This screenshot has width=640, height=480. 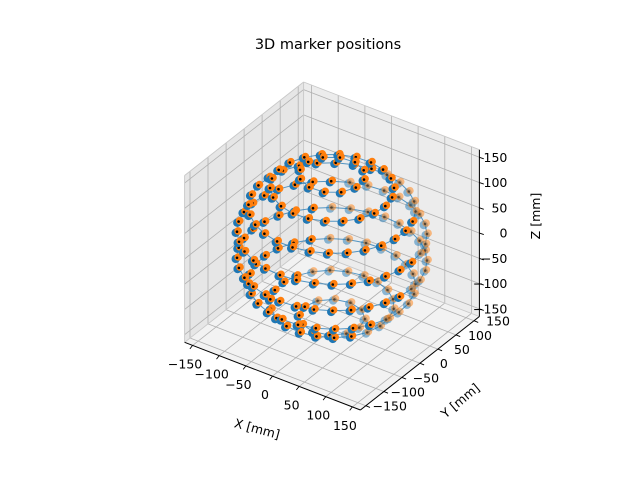 I want to click on y-tick-label: 150, so click(x=498, y=321).